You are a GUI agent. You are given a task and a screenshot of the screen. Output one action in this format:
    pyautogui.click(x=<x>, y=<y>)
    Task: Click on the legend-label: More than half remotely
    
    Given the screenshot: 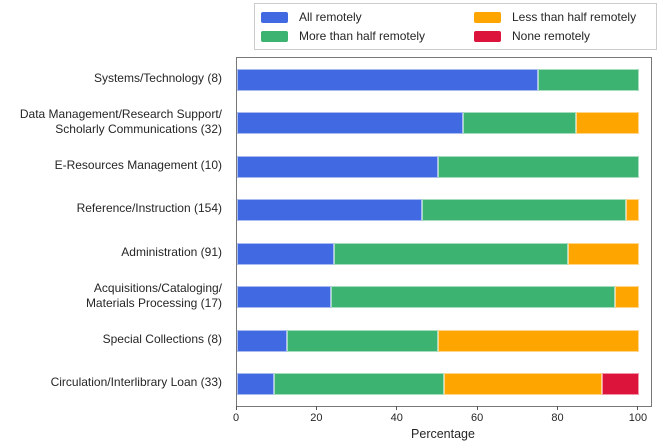 What is the action you would take?
    pyautogui.click(x=362, y=36)
    